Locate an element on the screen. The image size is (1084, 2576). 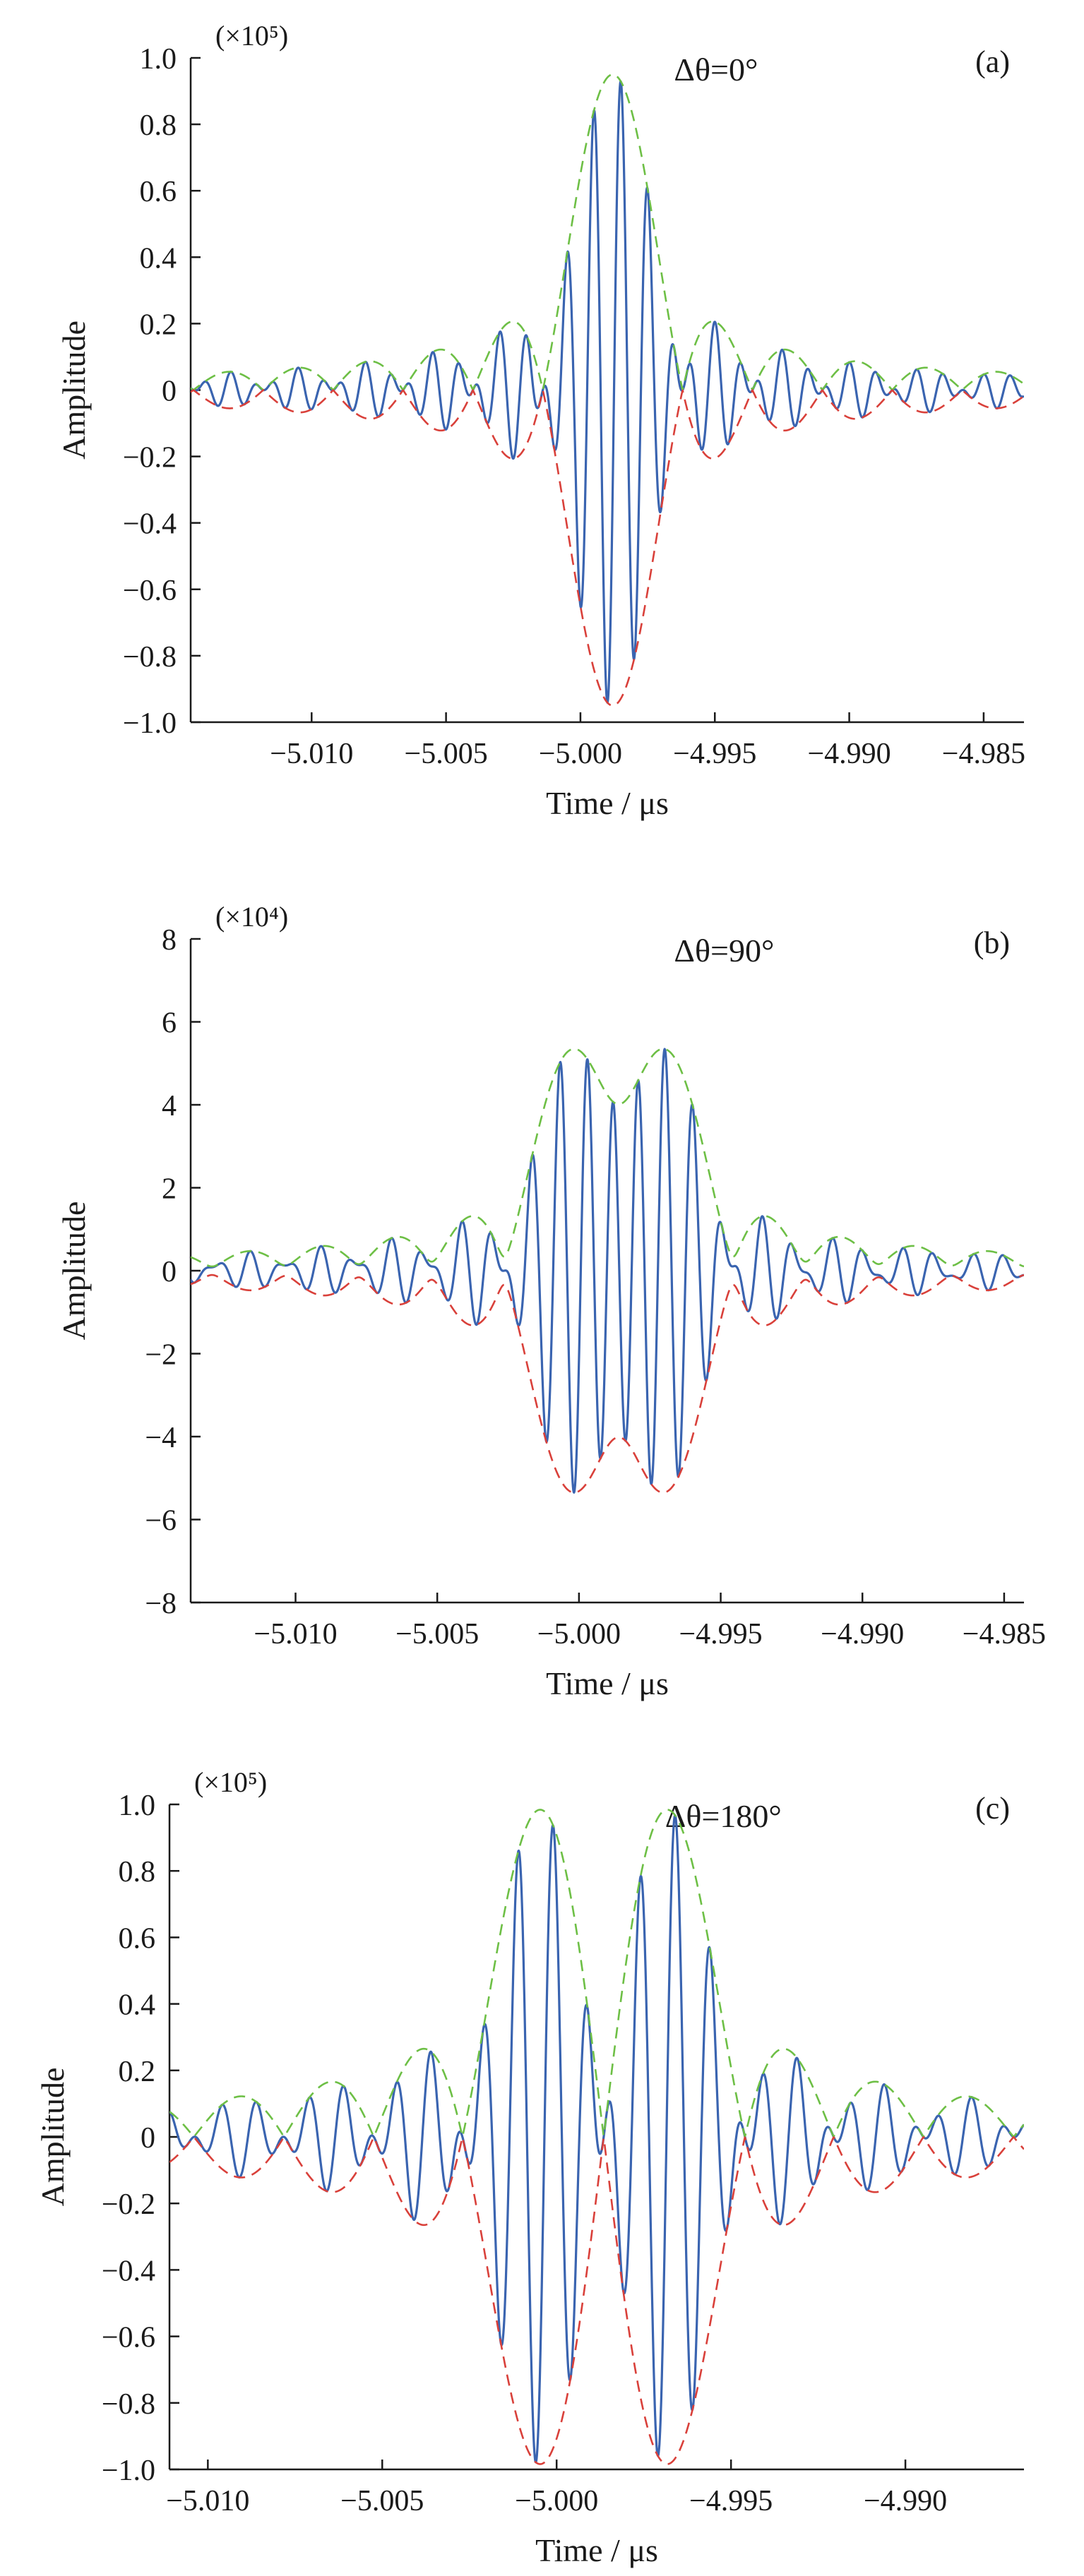
plot-area is located at coordinates (607, 1271).